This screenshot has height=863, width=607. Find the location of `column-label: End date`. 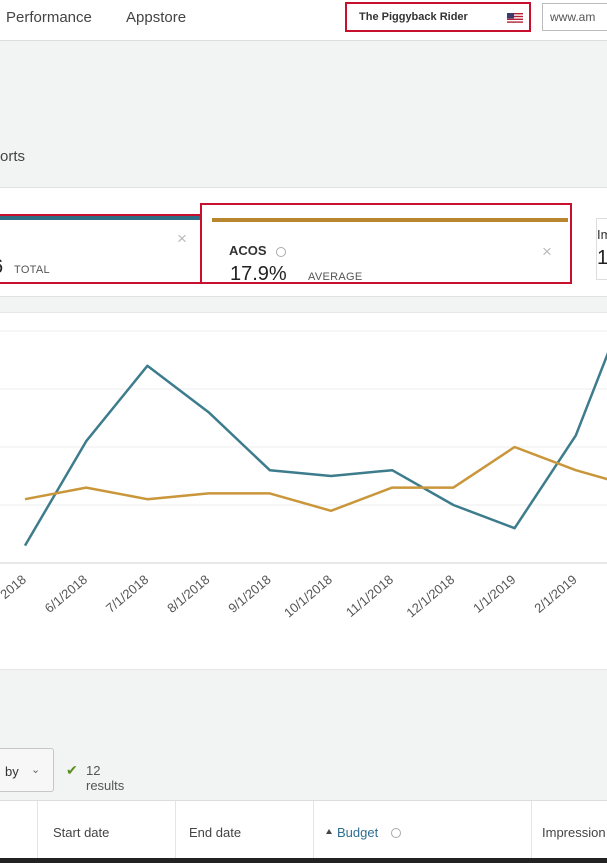

column-label: End date is located at coordinates (215, 832).